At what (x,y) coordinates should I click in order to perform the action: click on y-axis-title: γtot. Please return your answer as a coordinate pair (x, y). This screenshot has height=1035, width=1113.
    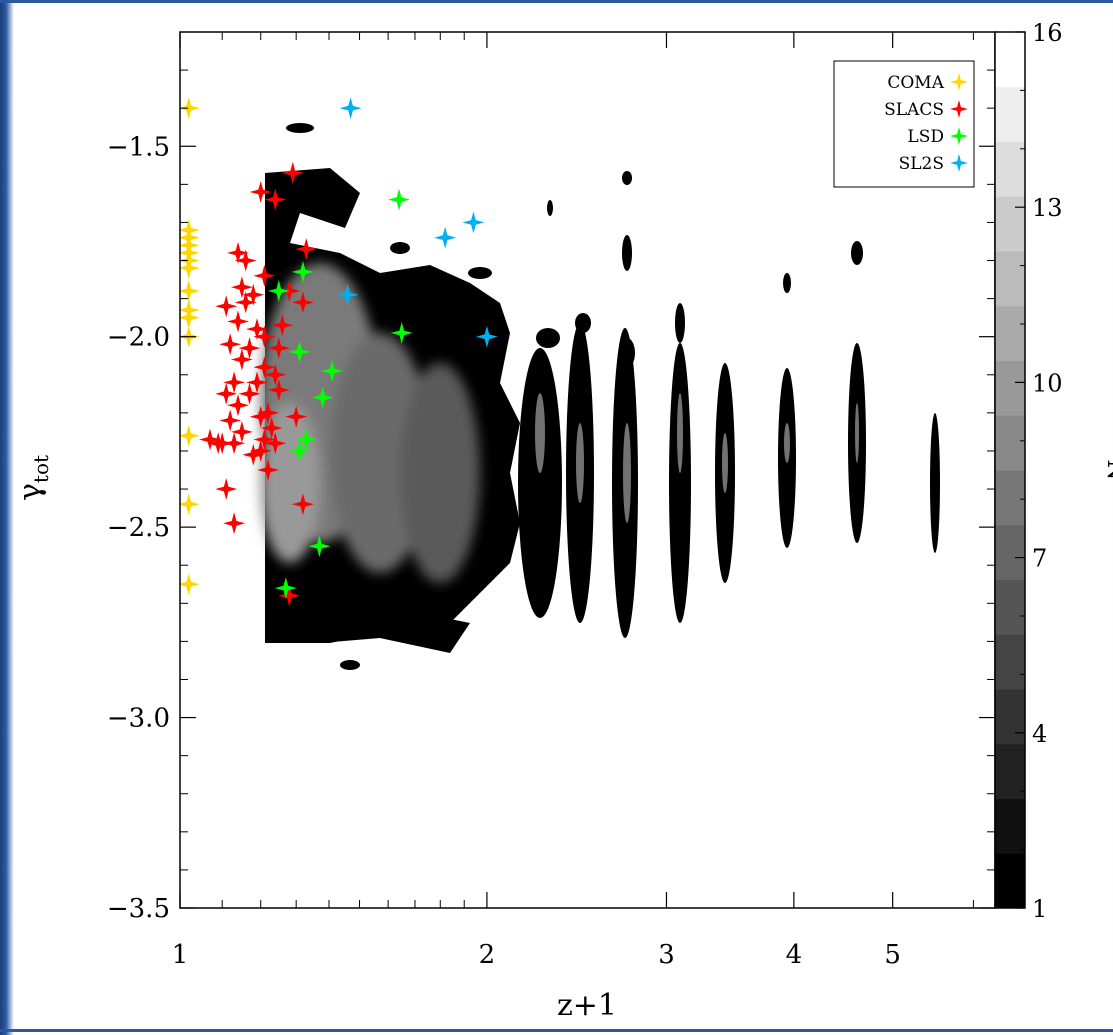
    Looking at the image, I should click on (33, 478).